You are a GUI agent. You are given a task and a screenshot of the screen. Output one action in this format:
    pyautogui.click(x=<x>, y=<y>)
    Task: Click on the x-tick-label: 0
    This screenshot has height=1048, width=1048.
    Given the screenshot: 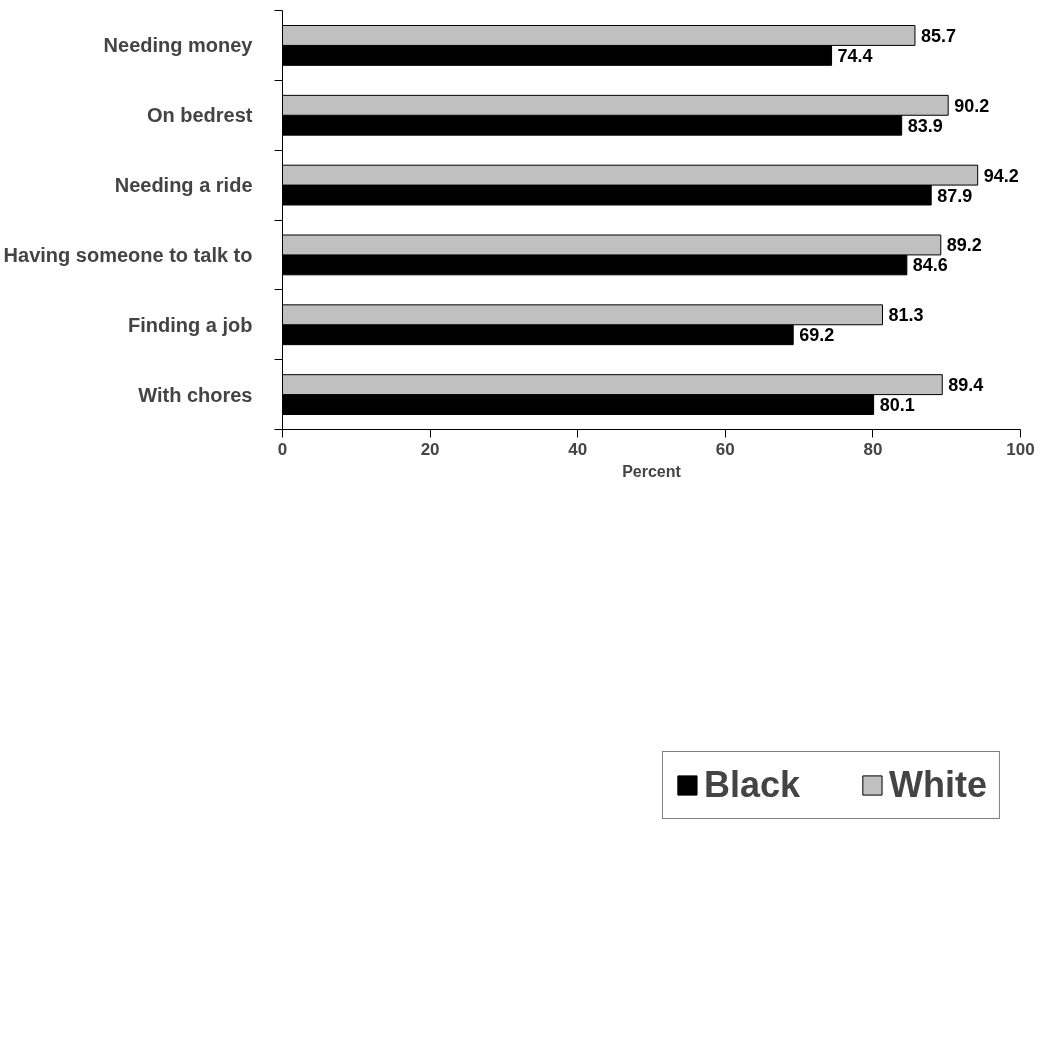 What is the action you would take?
    pyautogui.click(x=282, y=449)
    